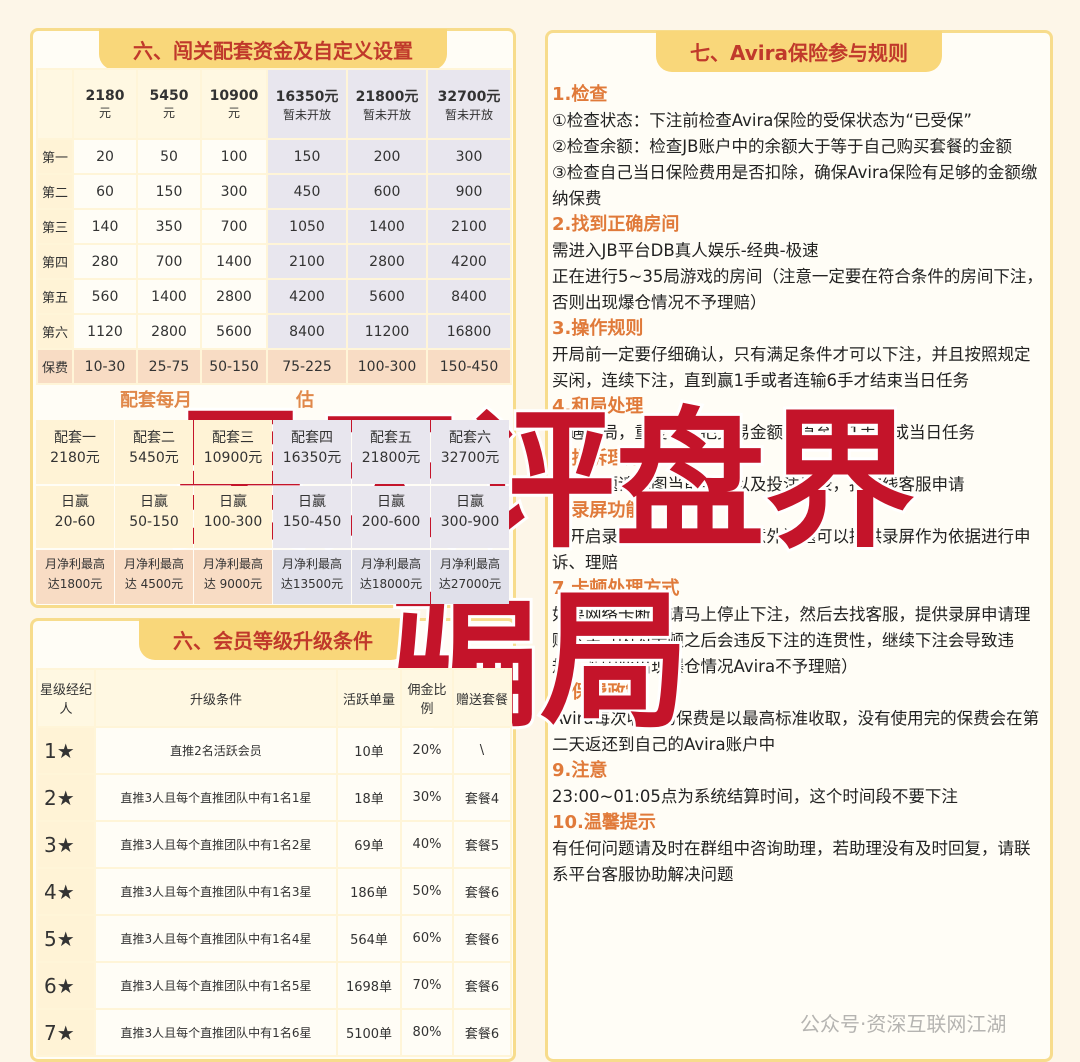  Describe the element at coordinates (75, 438) in the screenshot. I see `name: 配套一` at that location.